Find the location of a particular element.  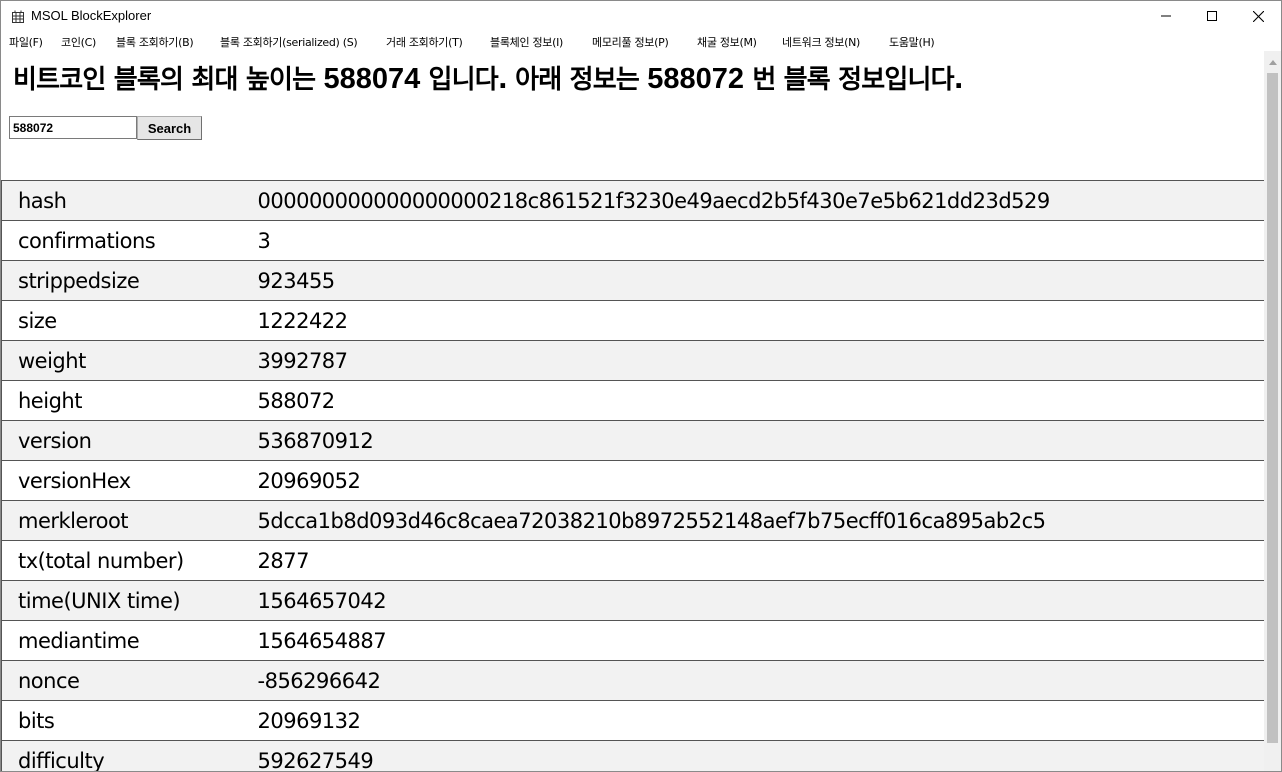

row-key: version is located at coordinates (121, 440).